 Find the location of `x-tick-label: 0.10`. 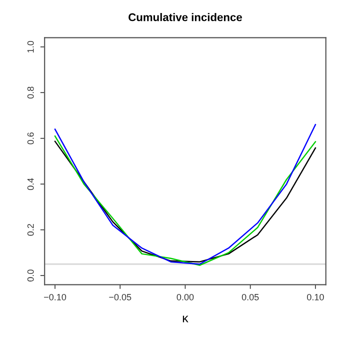

x-tick-label: 0.10 is located at coordinates (315, 297).